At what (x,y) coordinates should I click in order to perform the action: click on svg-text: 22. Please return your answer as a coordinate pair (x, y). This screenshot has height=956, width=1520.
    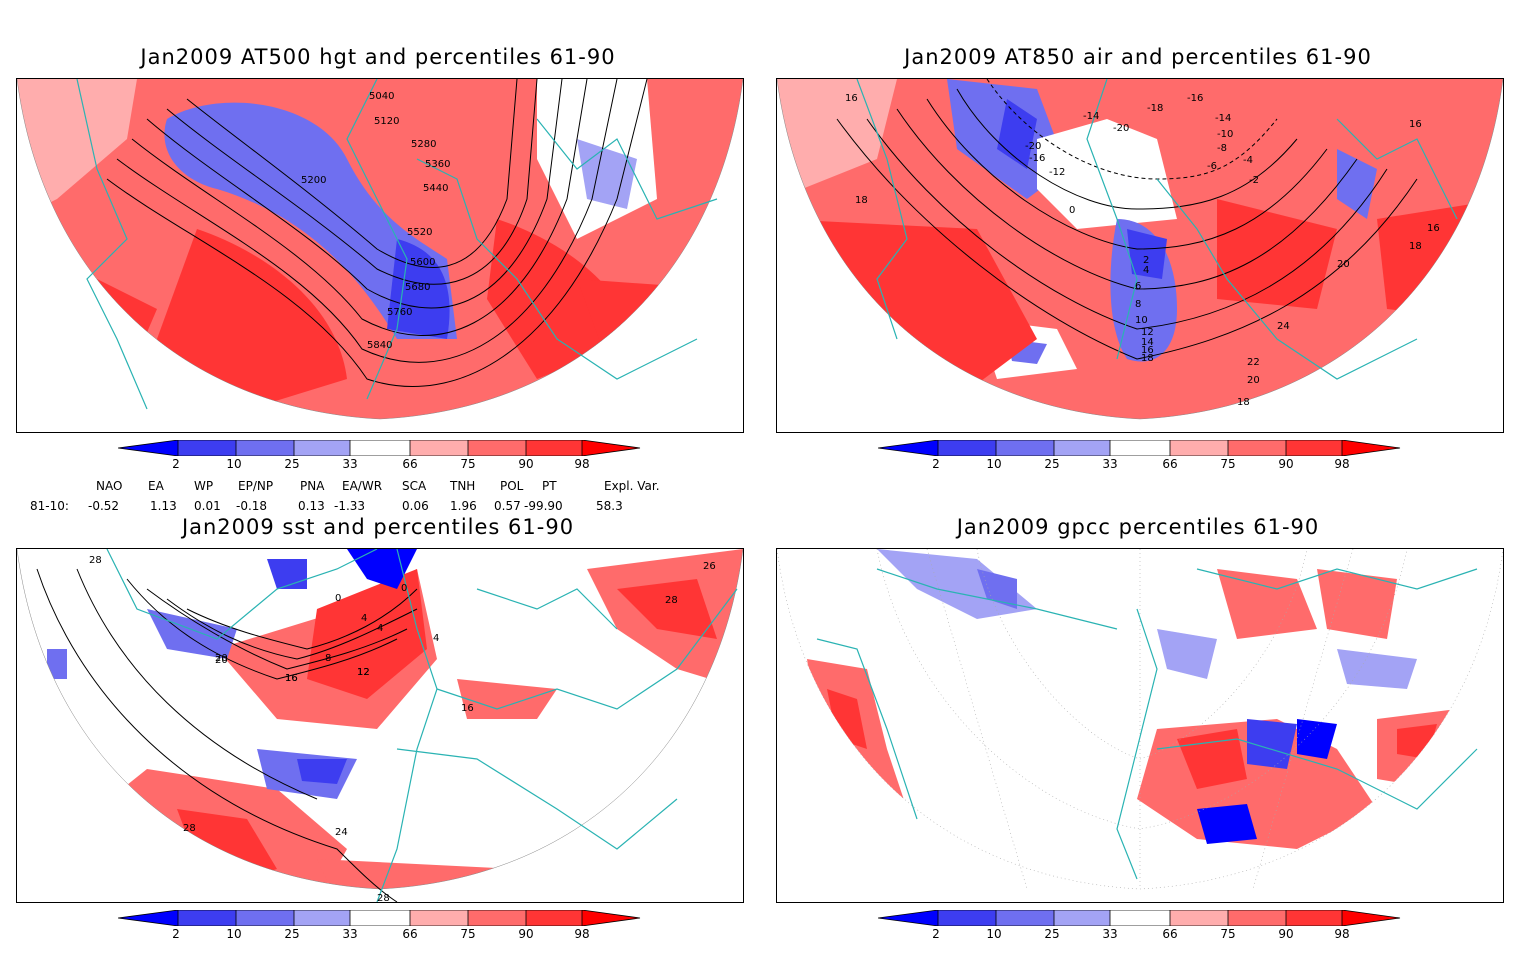
    Looking at the image, I should click on (1253, 362).